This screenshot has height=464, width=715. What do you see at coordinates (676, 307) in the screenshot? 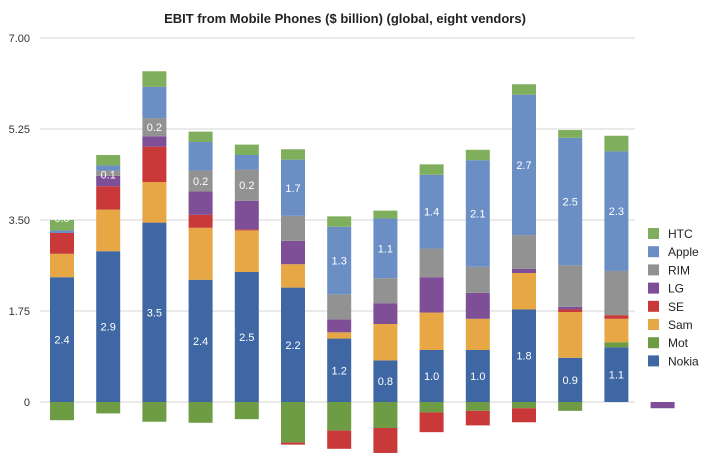
I see `legend-label: SE` at bounding box center [676, 307].